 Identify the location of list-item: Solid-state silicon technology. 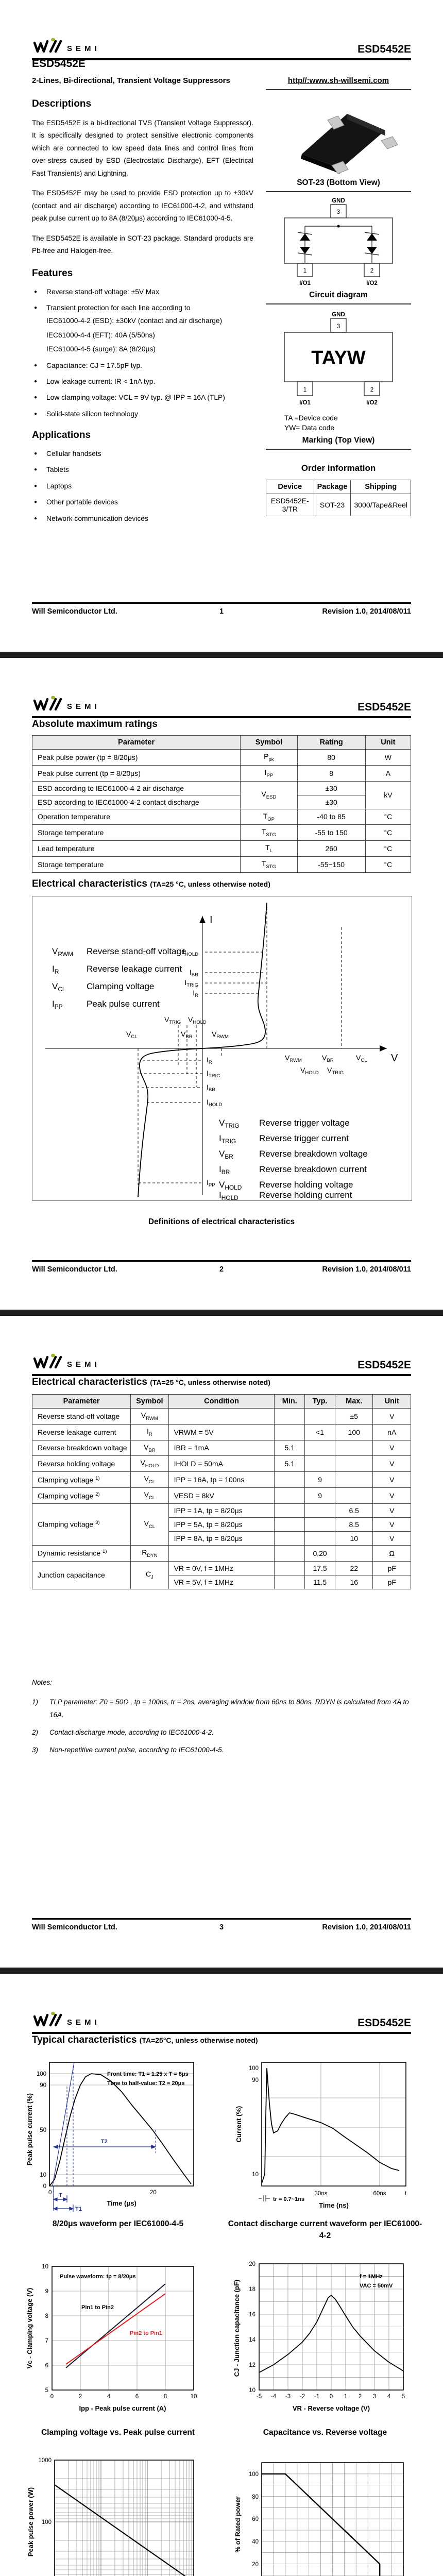
(142, 414).